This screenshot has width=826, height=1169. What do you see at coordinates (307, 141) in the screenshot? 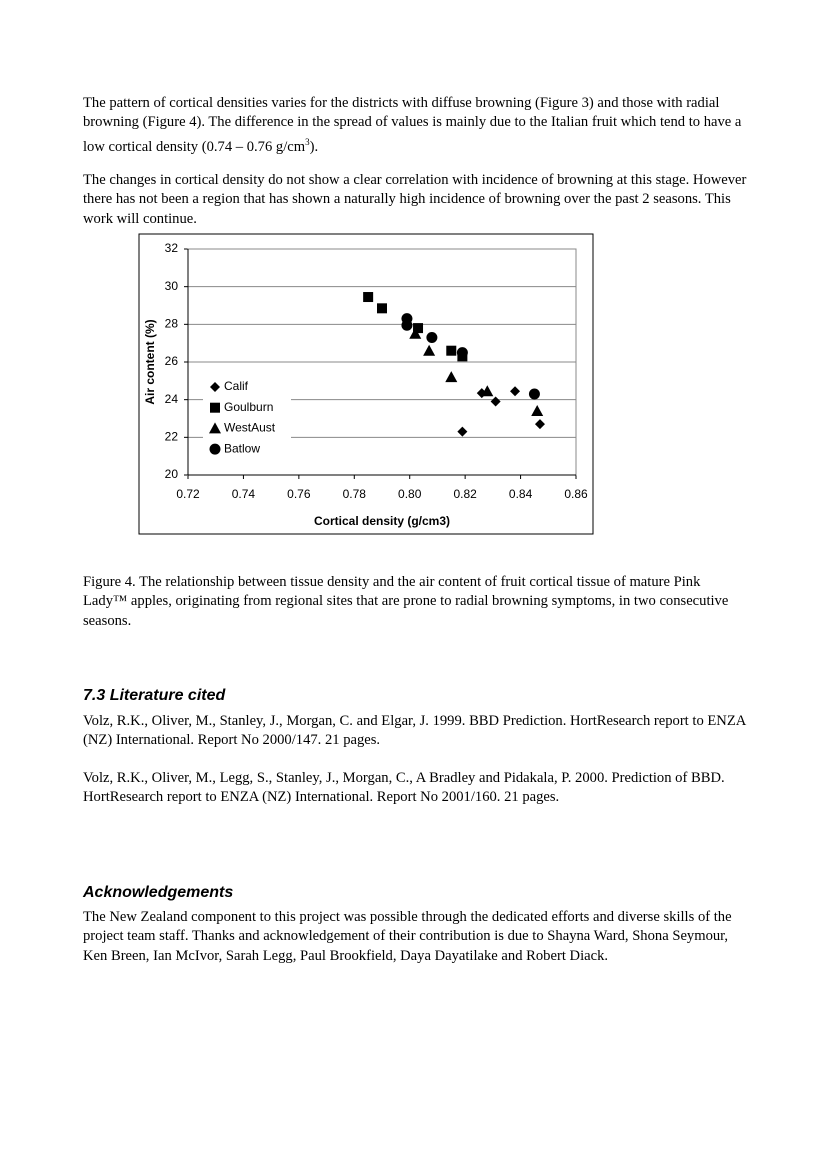
I see `superscript: 3` at bounding box center [307, 141].